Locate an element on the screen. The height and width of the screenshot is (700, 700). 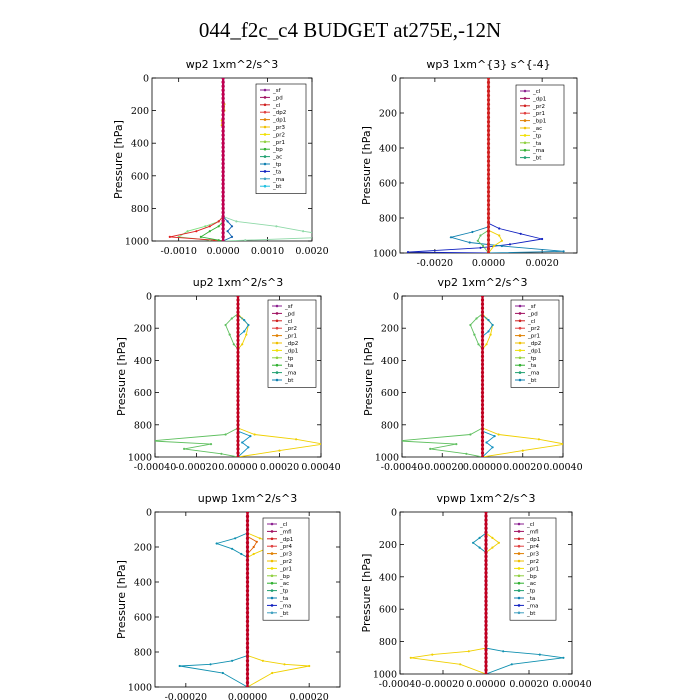
series-line-pr2 is located at coordinates (442, 385).